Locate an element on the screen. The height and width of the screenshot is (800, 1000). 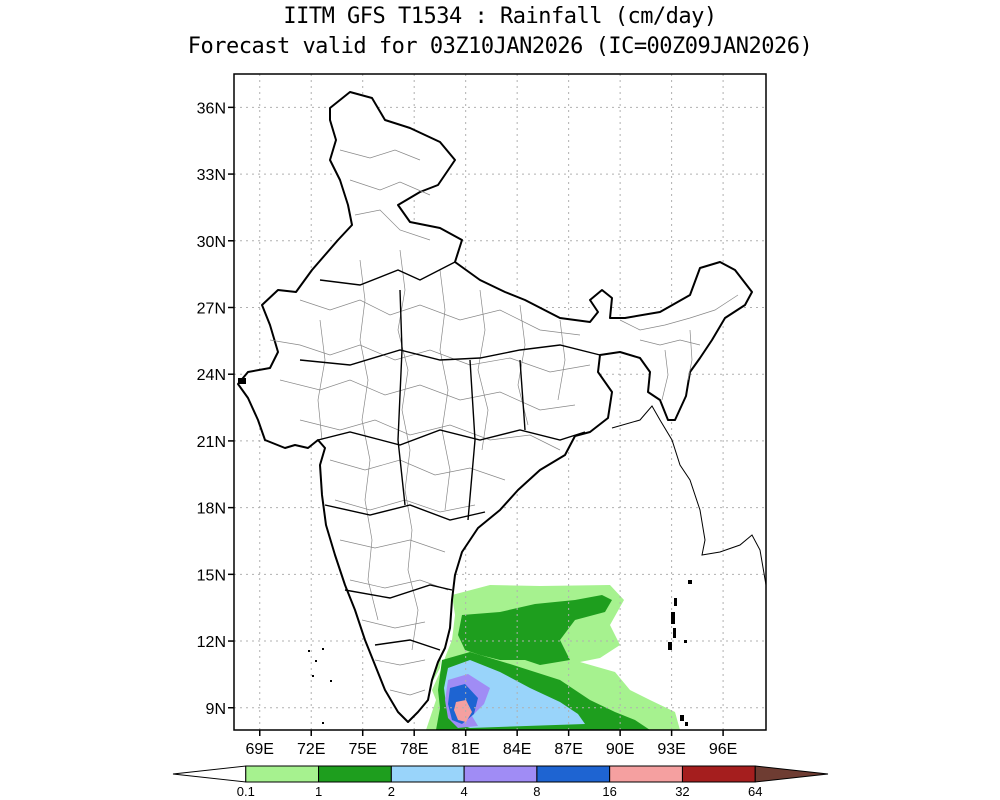
colorbar-label: 2 is located at coordinates (391, 791).